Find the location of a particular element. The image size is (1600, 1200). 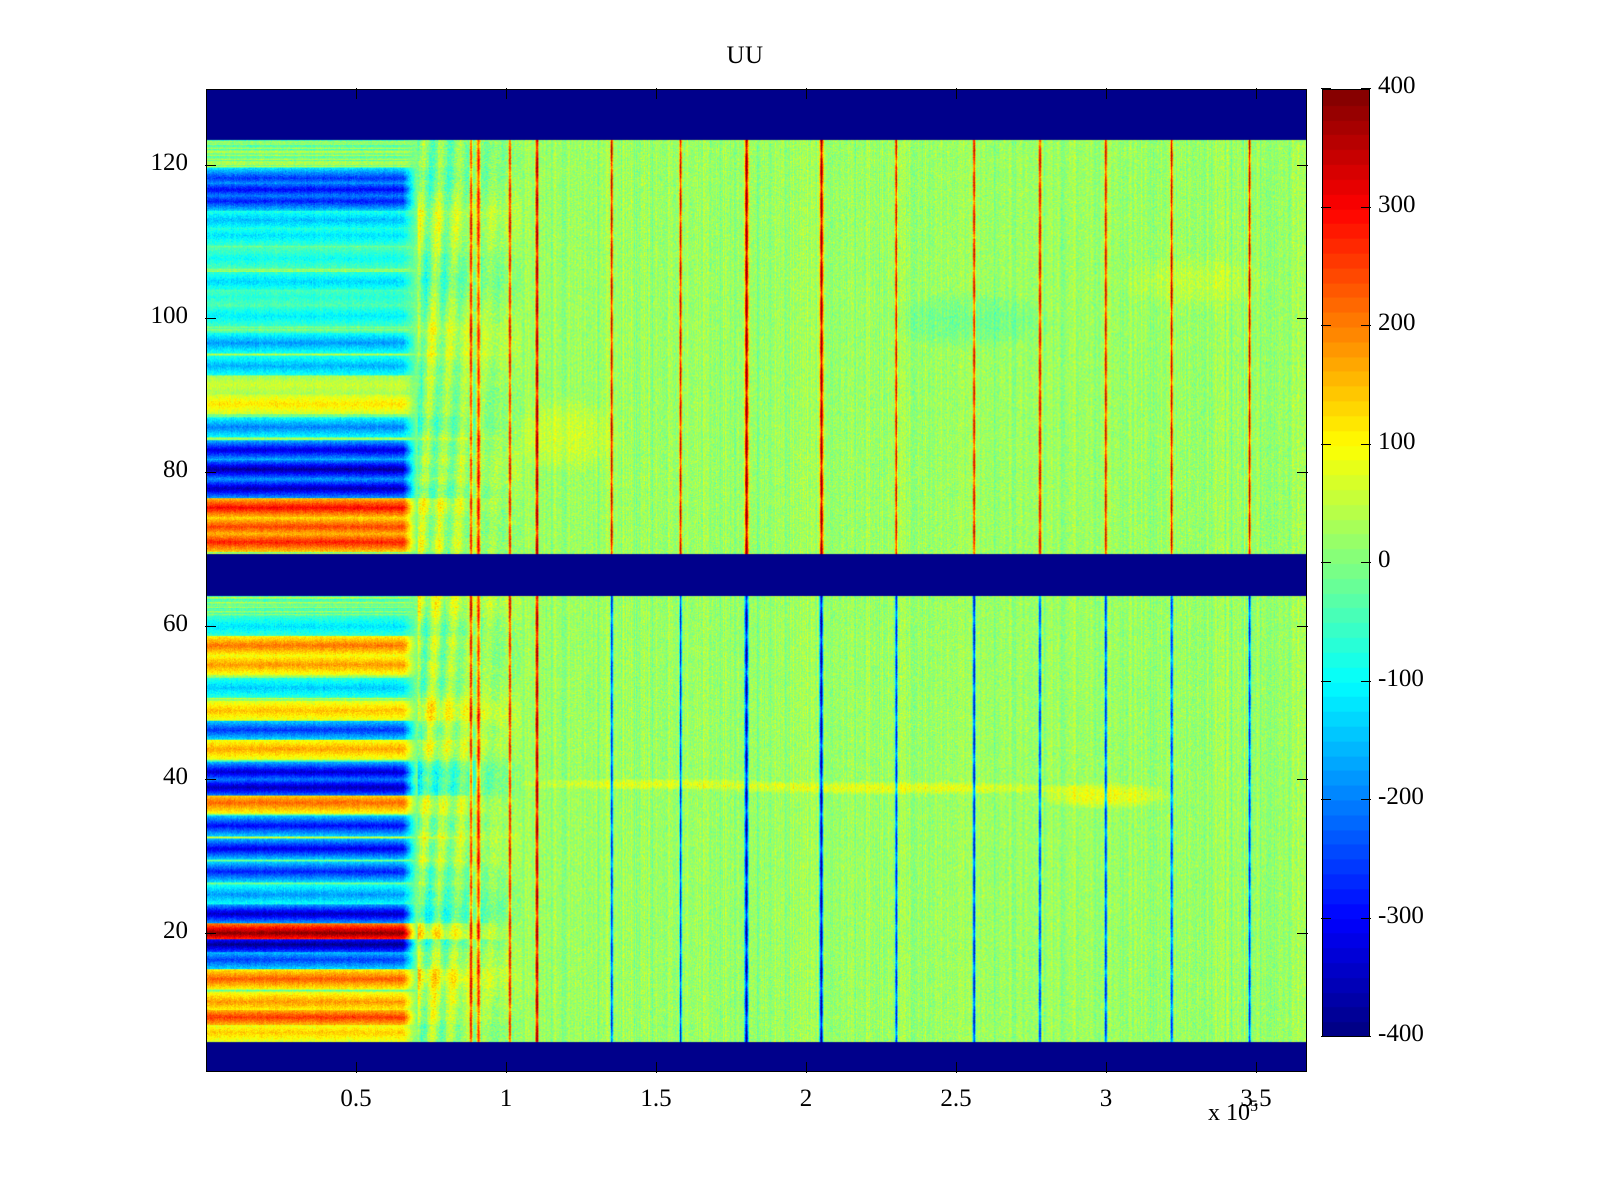

y-axis-tick-label: 120 is located at coordinates (169, 162).